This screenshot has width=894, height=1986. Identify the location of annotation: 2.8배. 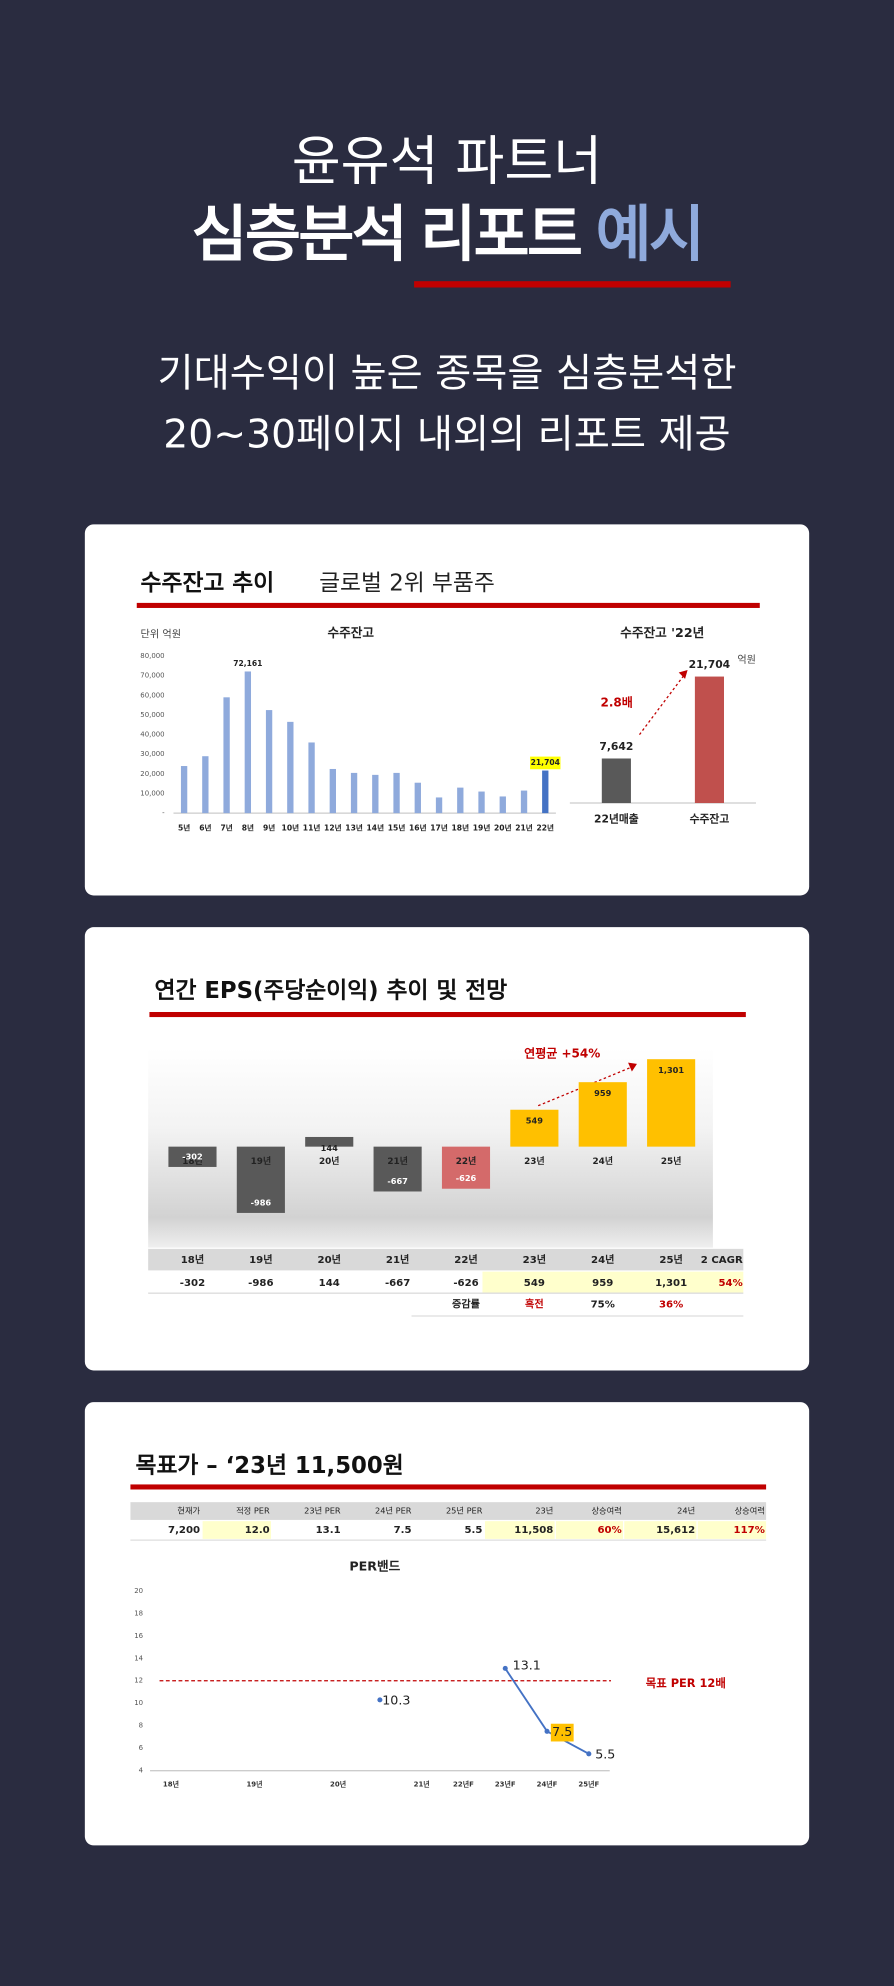
(617, 701).